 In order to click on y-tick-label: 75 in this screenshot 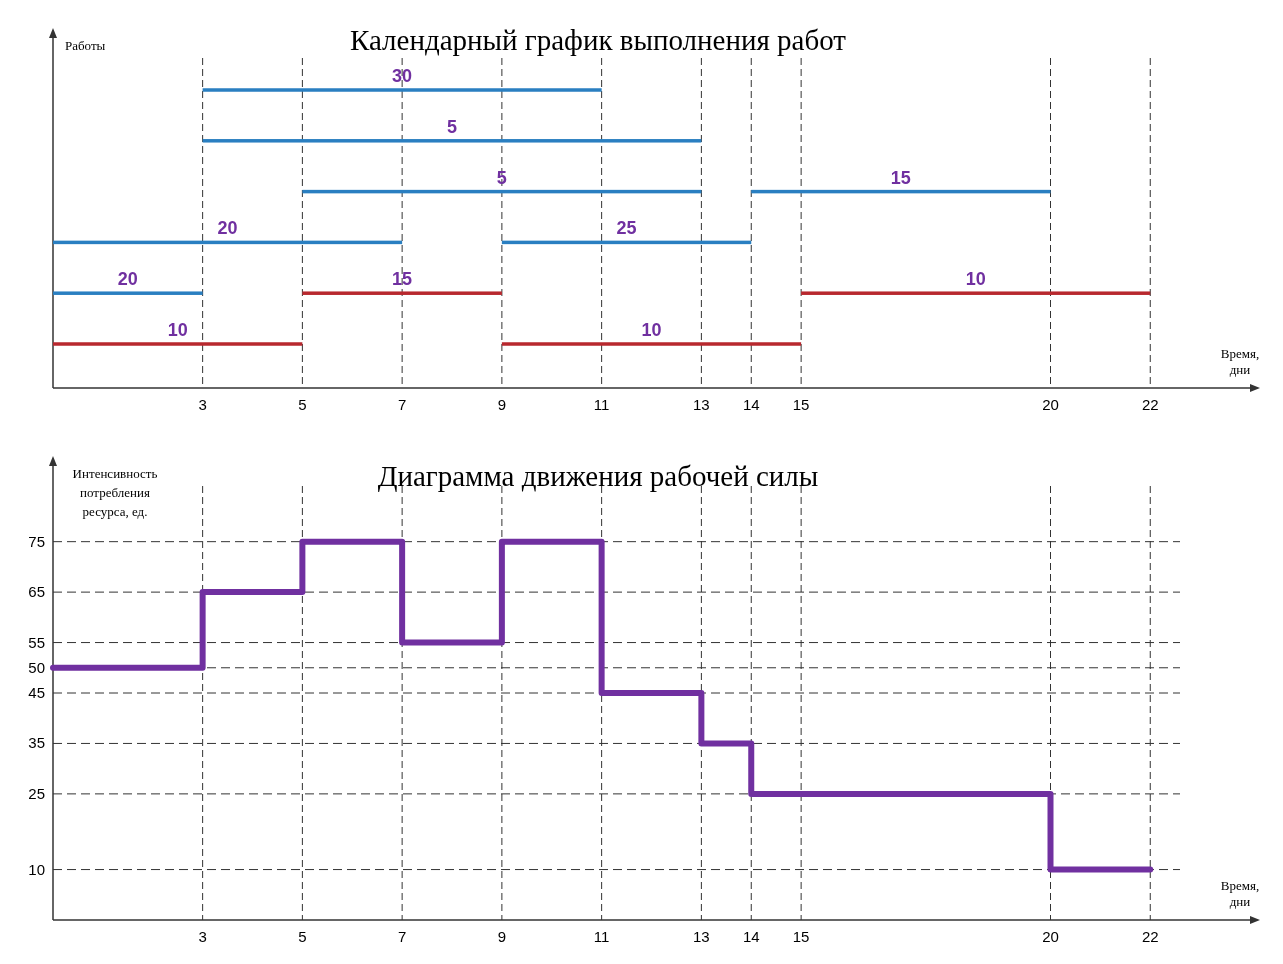, I will do `click(36, 541)`.